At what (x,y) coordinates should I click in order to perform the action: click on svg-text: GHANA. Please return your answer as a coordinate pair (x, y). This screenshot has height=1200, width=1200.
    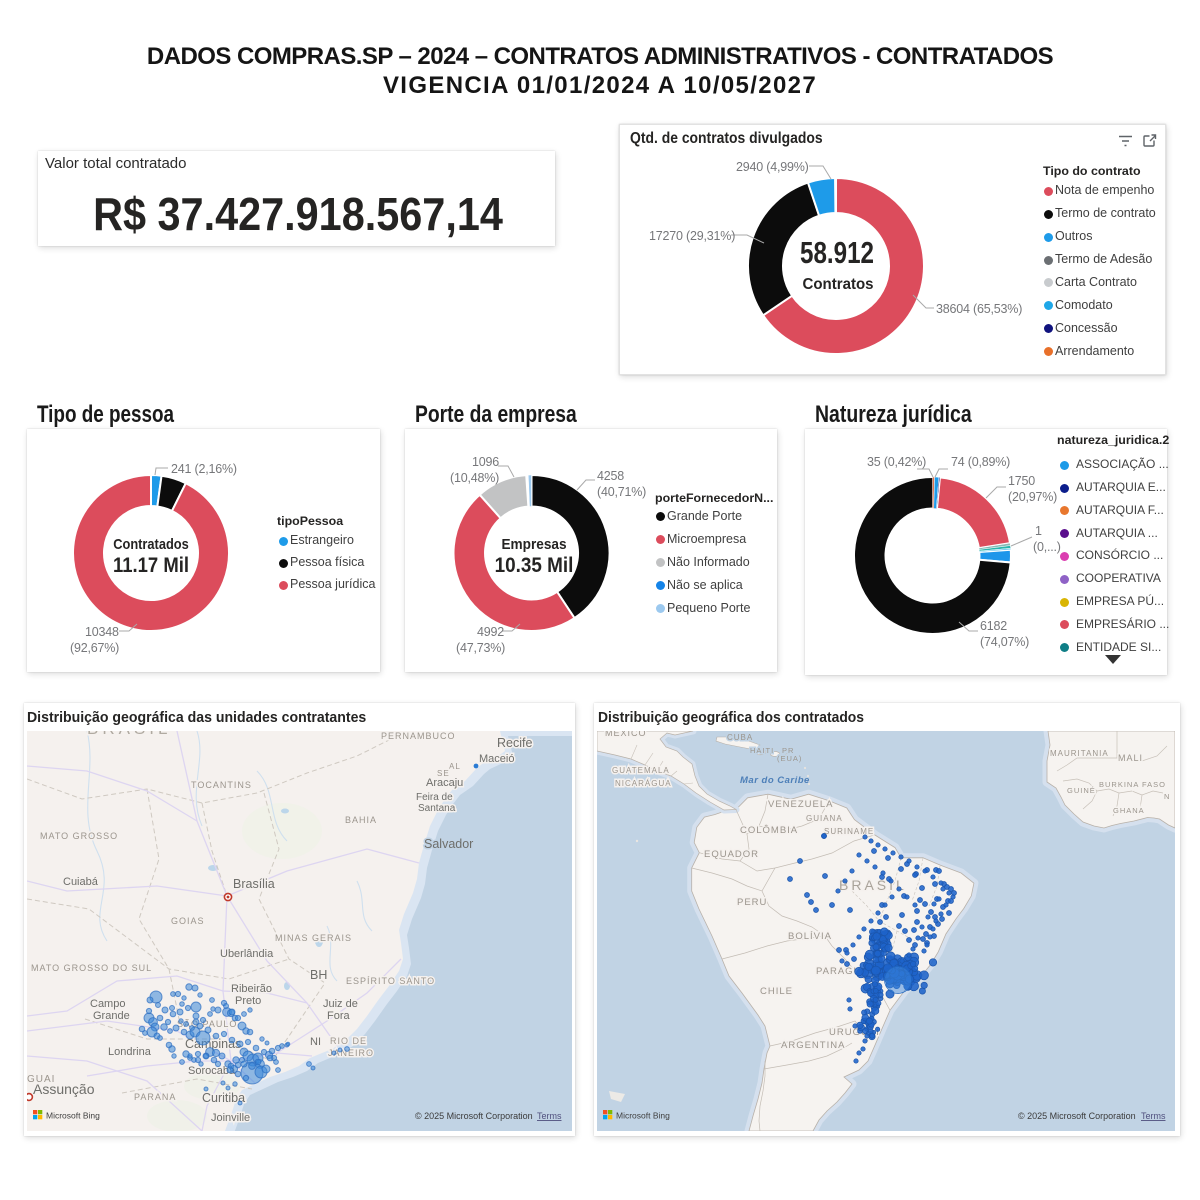
    Looking at the image, I should click on (1129, 810).